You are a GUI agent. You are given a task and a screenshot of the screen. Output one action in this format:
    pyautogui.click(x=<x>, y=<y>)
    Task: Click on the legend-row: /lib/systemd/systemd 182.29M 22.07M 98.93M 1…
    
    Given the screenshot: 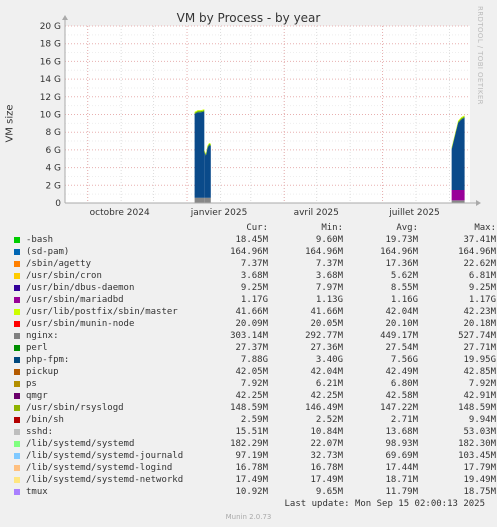 What is the action you would take?
    pyautogui.click(x=254, y=444)
    